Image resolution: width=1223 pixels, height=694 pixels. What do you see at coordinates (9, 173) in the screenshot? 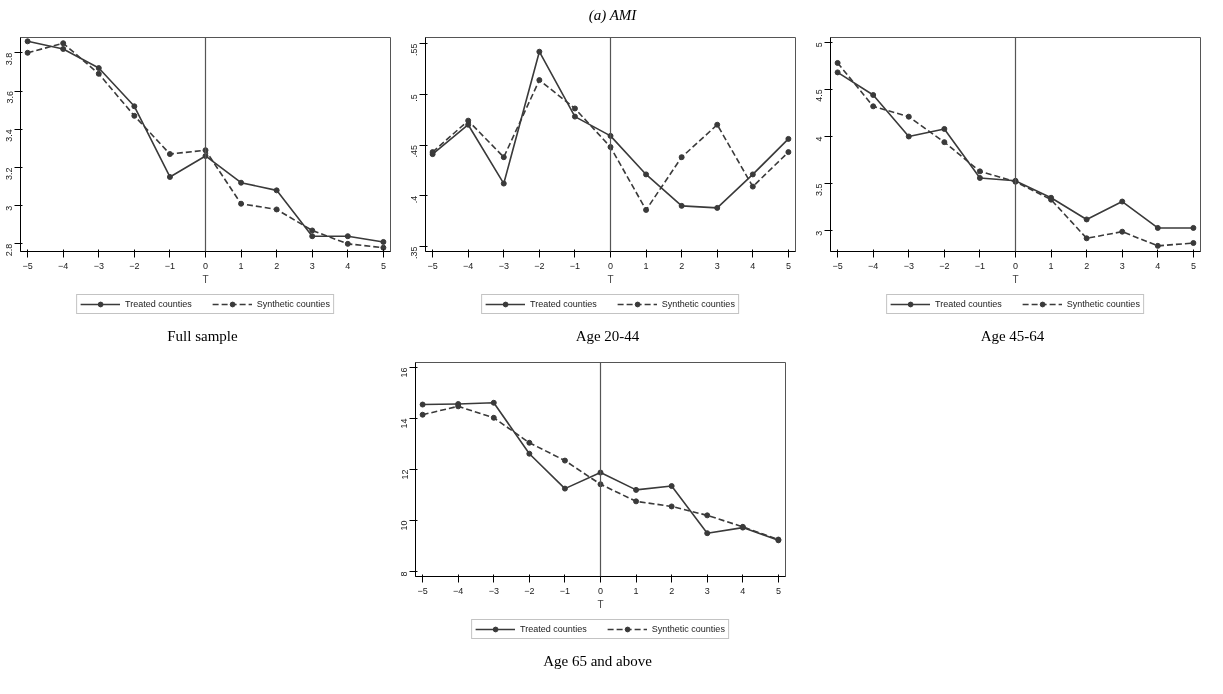
I see `y-tick-label: 3.2` at bounding box center [9, 173].